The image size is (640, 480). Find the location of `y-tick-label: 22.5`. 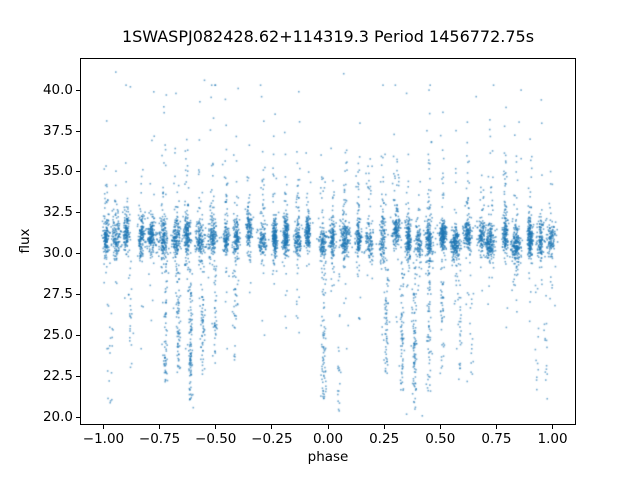

y-tick-label: 22.5 is located at coordinates (57, 376).